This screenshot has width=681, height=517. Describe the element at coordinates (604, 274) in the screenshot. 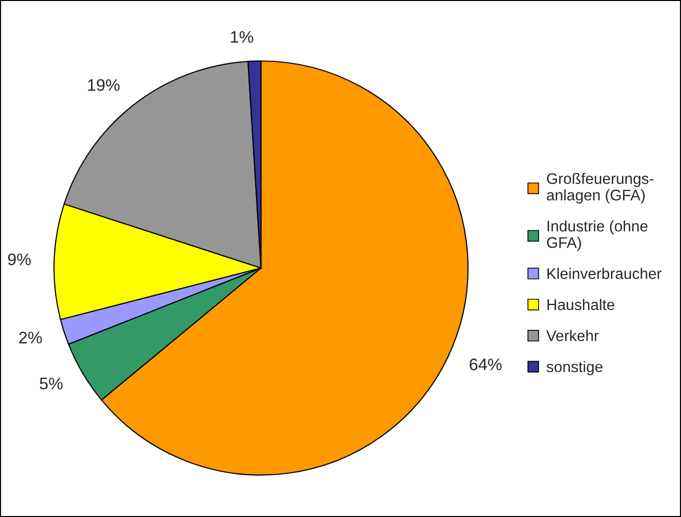

I see `legend-label: Kleinverbraucher` at that location.